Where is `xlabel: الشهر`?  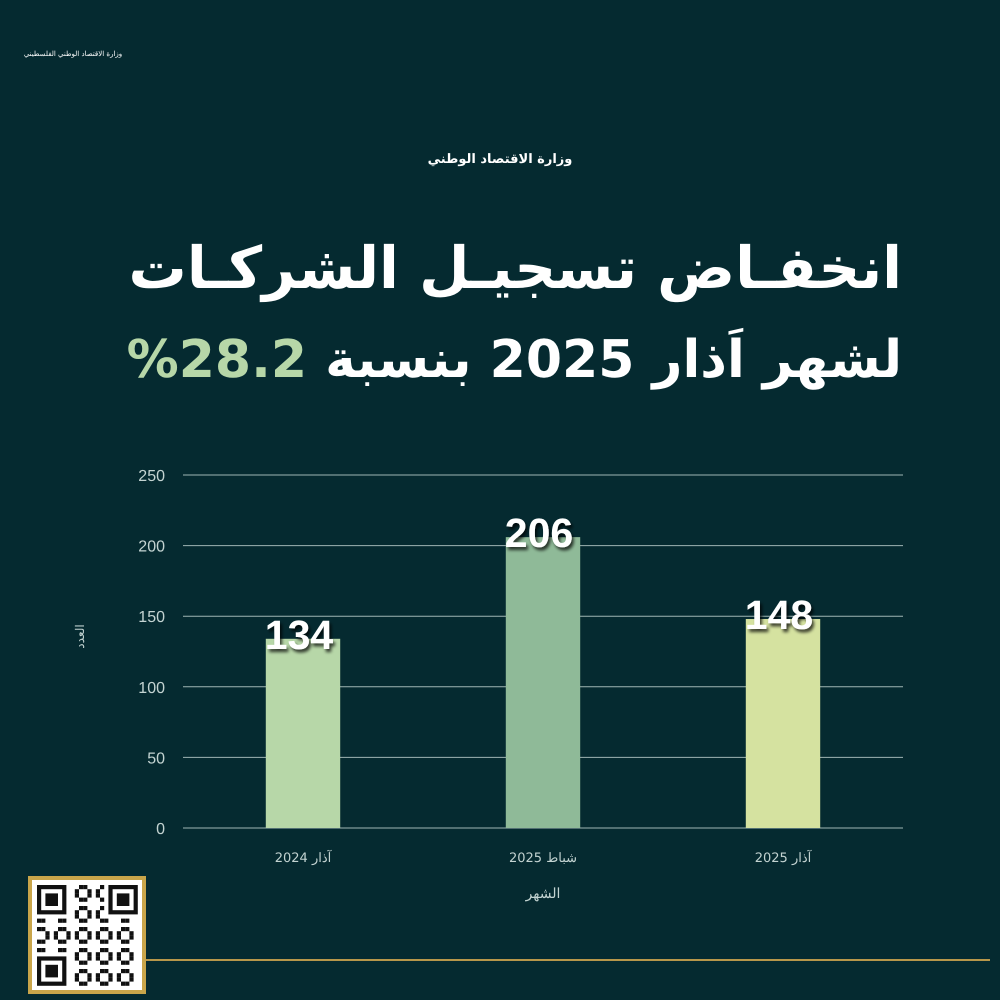
xlabel: الشهر is located at coordinates (543, 894).